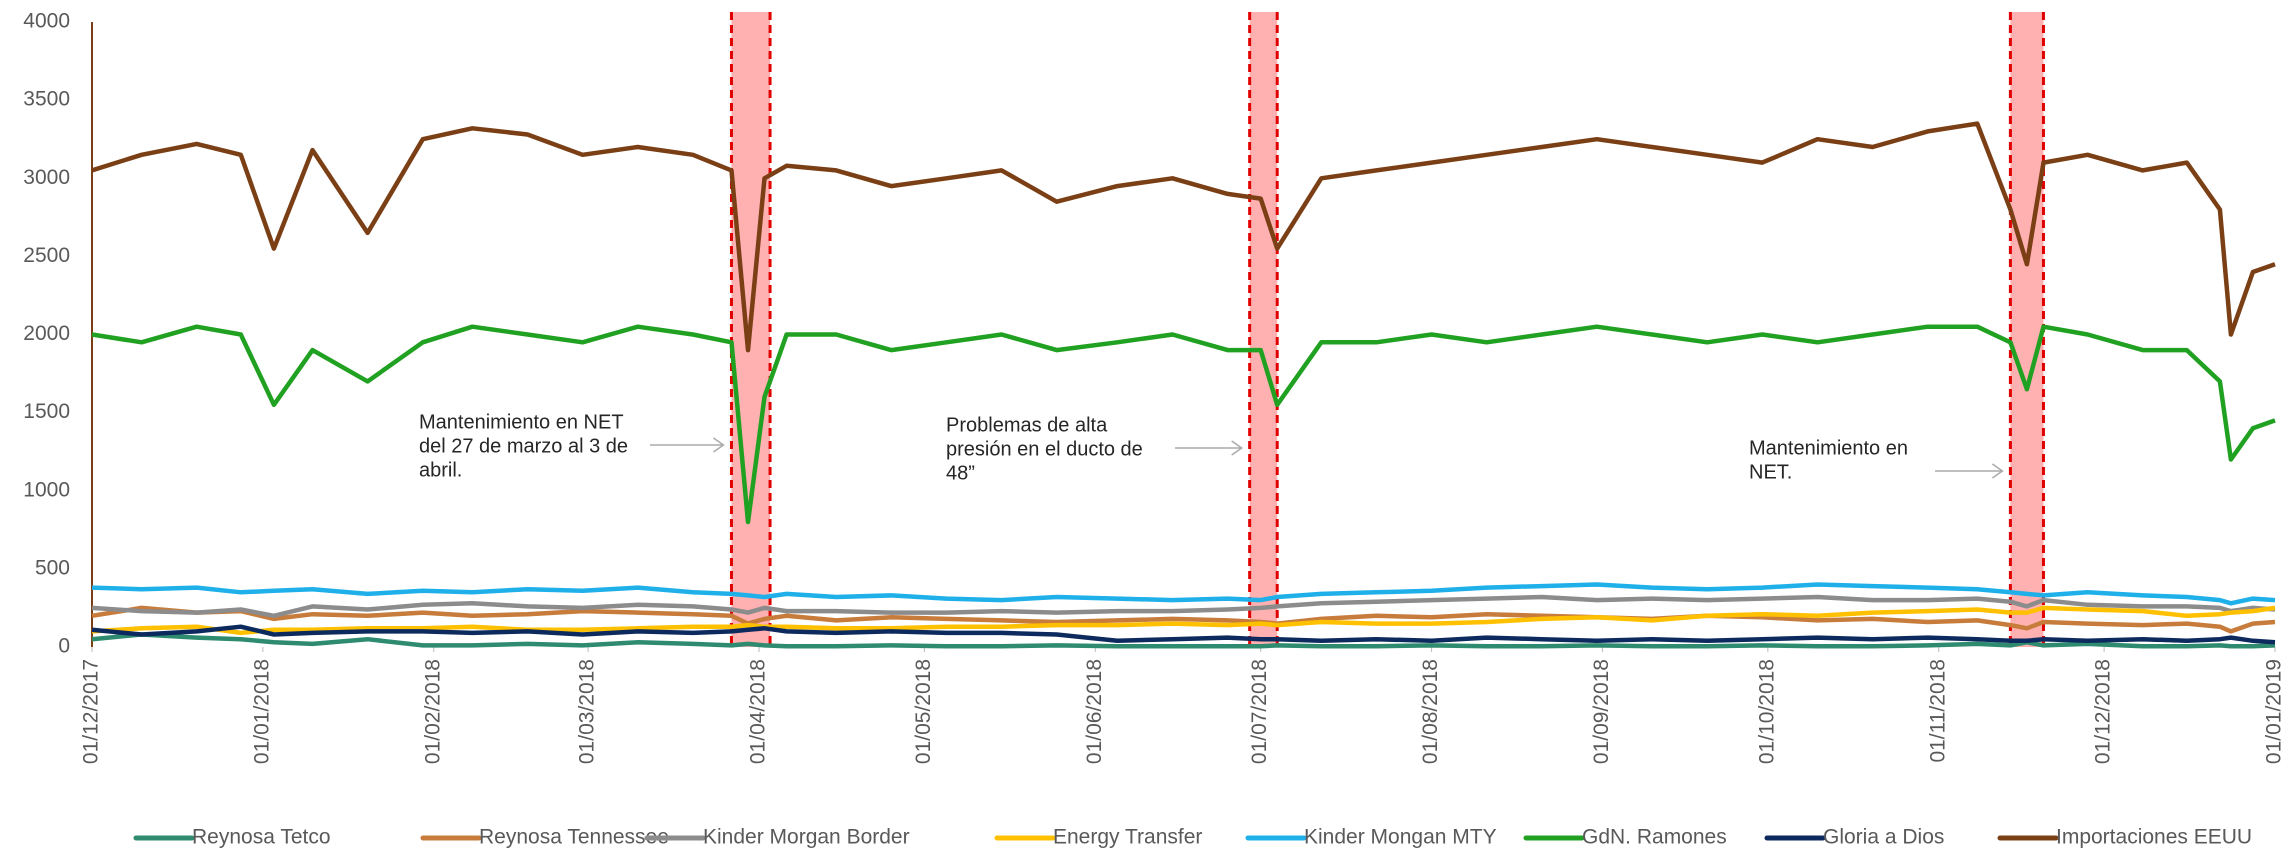 This screenshot has height=851, width=2289. What do you see at coordinates (46, 411) in the screenshot?
I see `y-tick-label: 1500` at bounding box center [46, 411].